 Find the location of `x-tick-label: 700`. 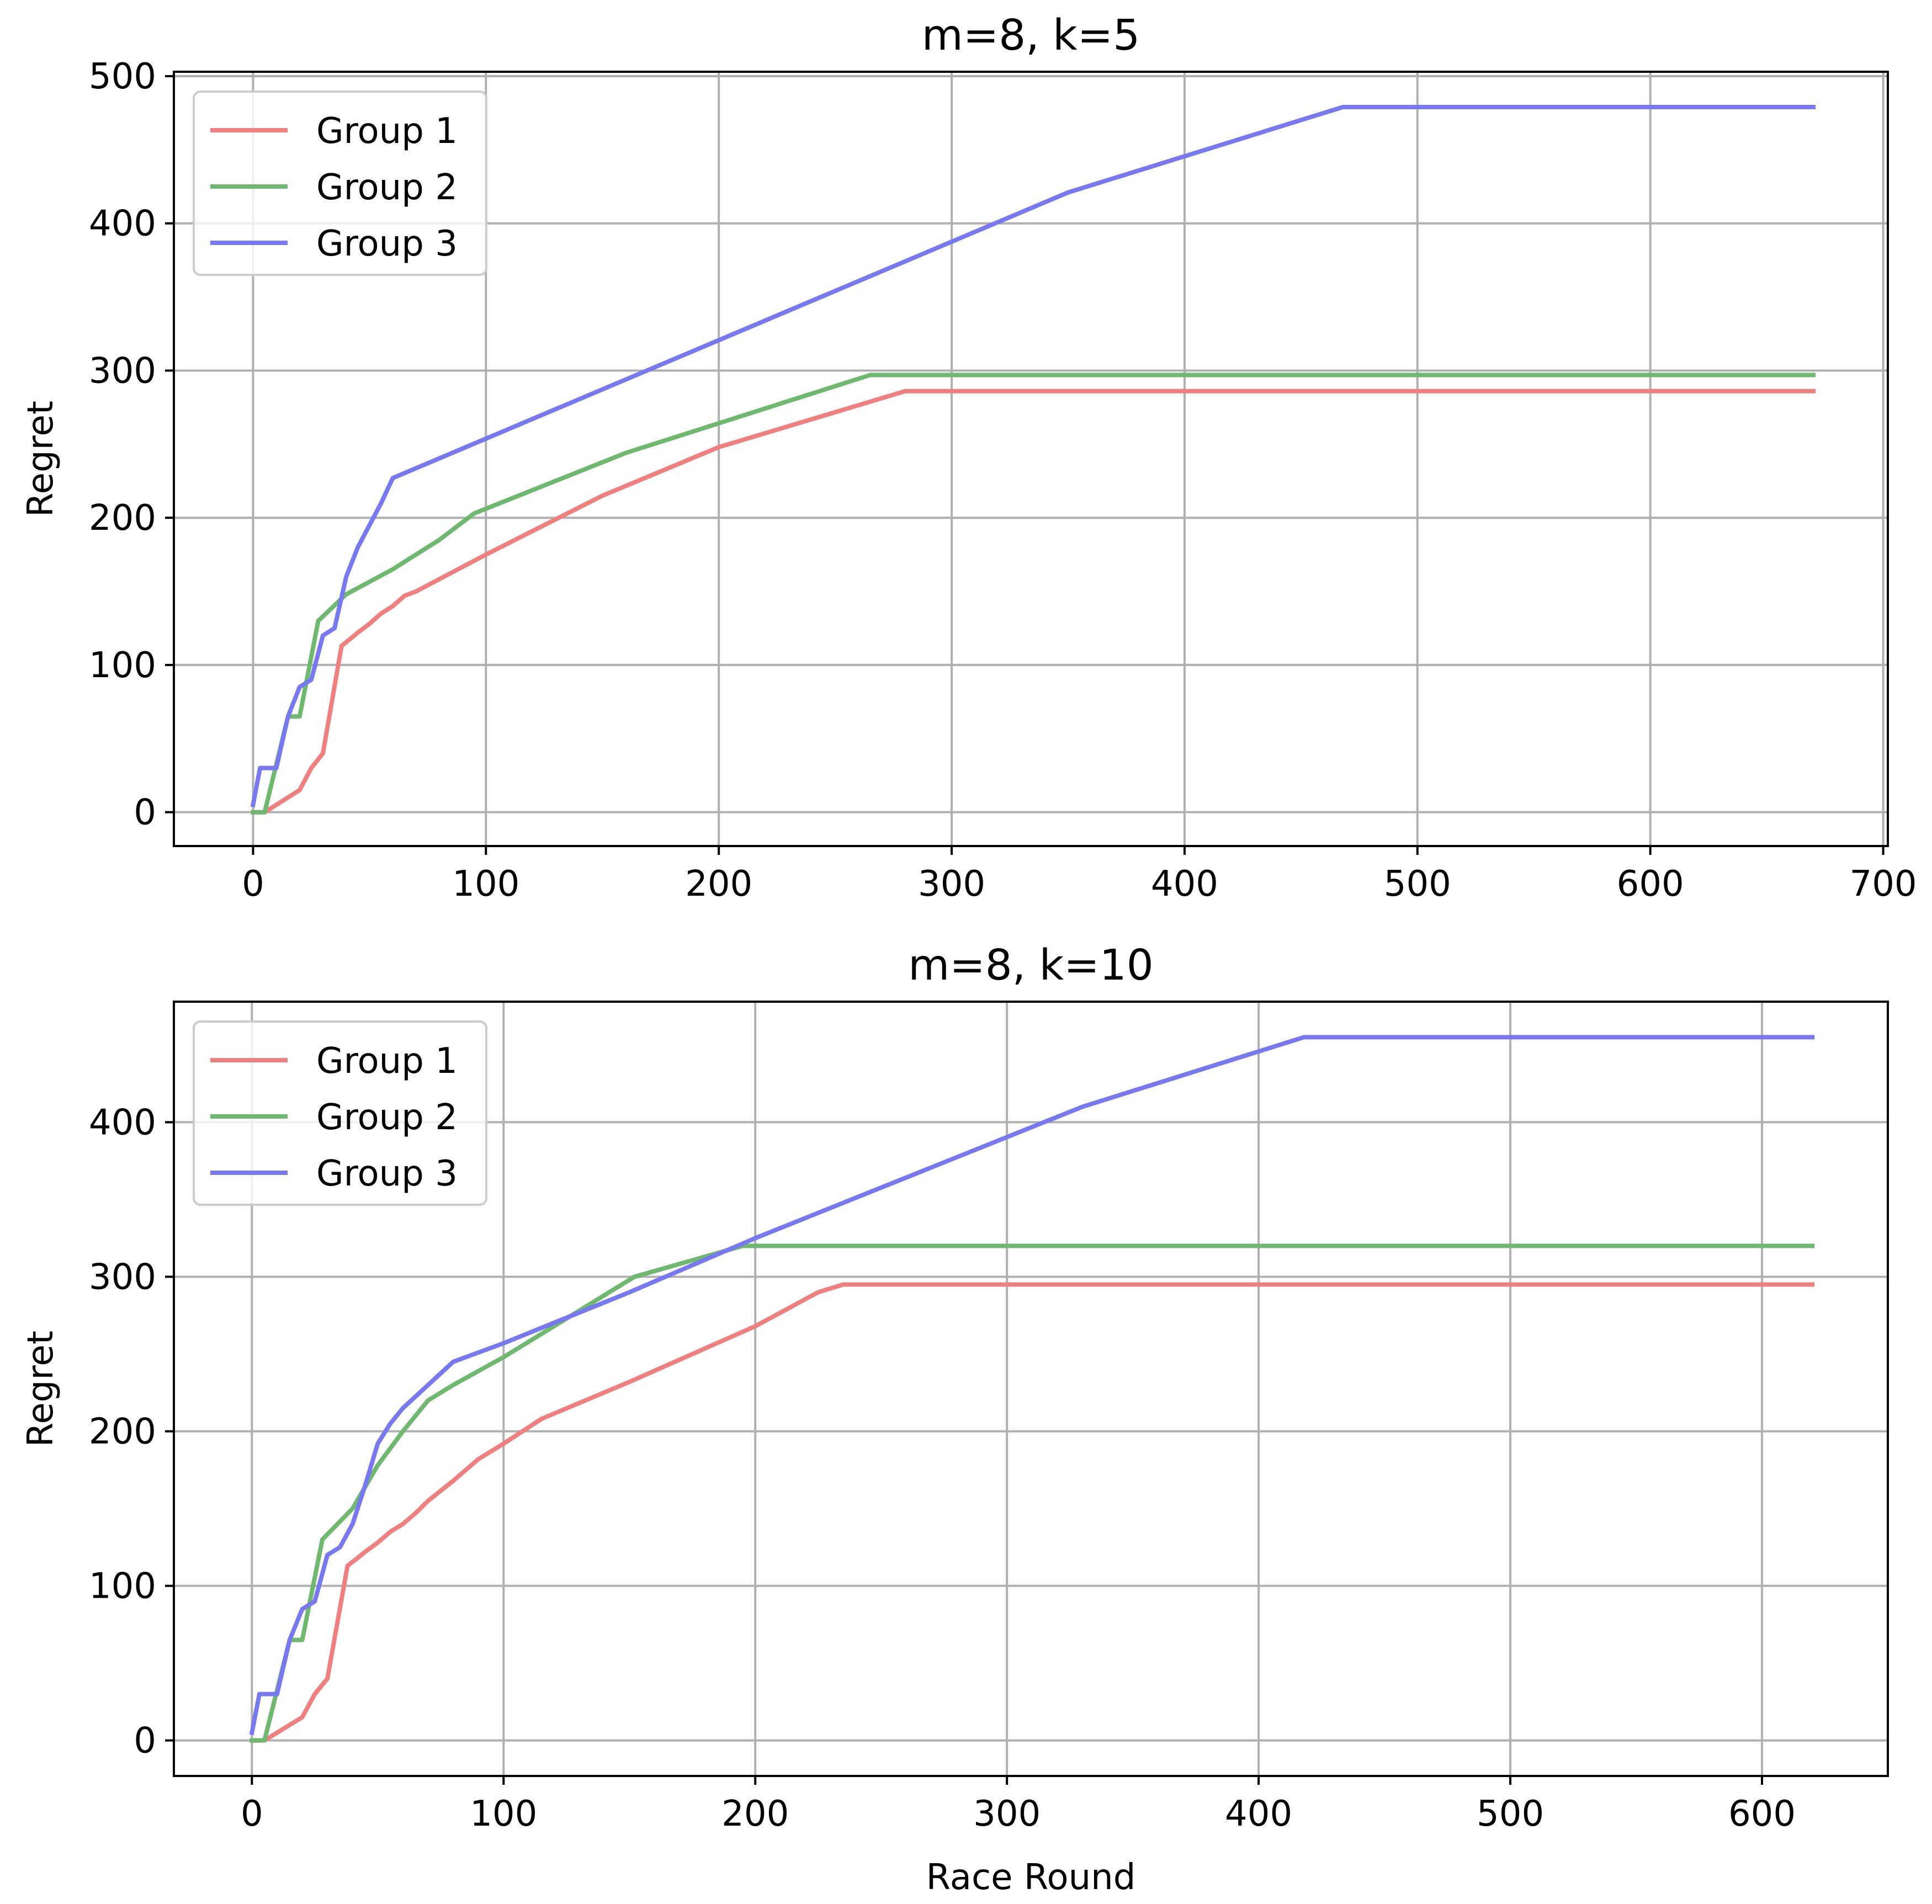

x-tick-label: 700 is located at coordinates (1883, 884).